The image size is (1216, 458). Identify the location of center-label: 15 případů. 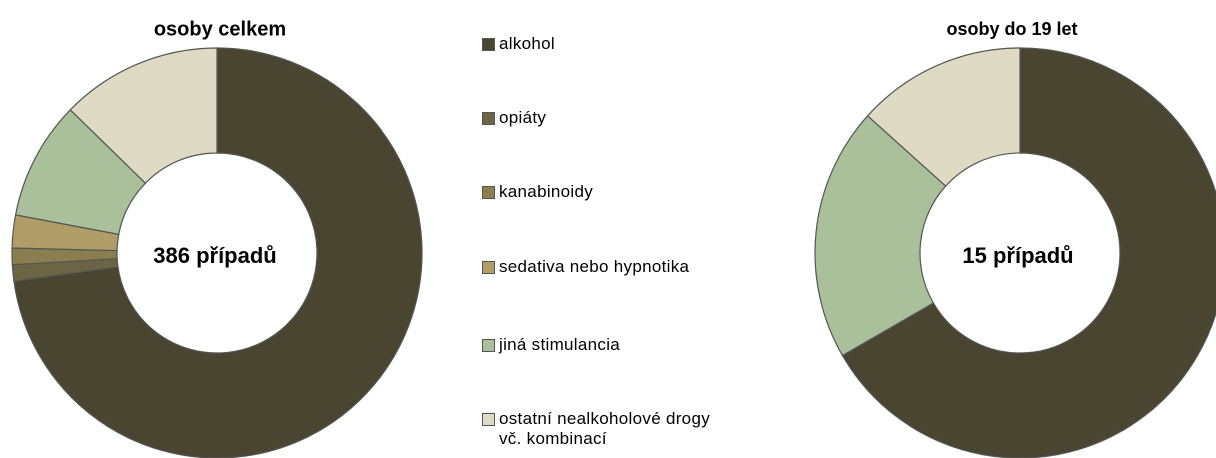
(1017, 255).